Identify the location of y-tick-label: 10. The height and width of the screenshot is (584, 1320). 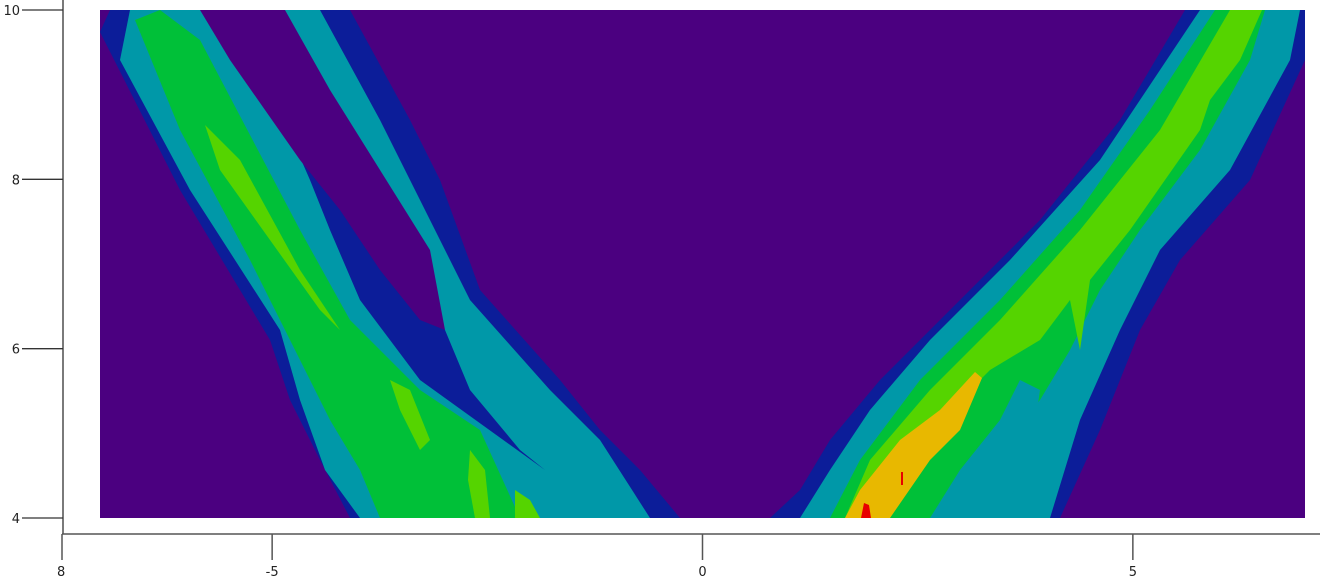
(11, 11).